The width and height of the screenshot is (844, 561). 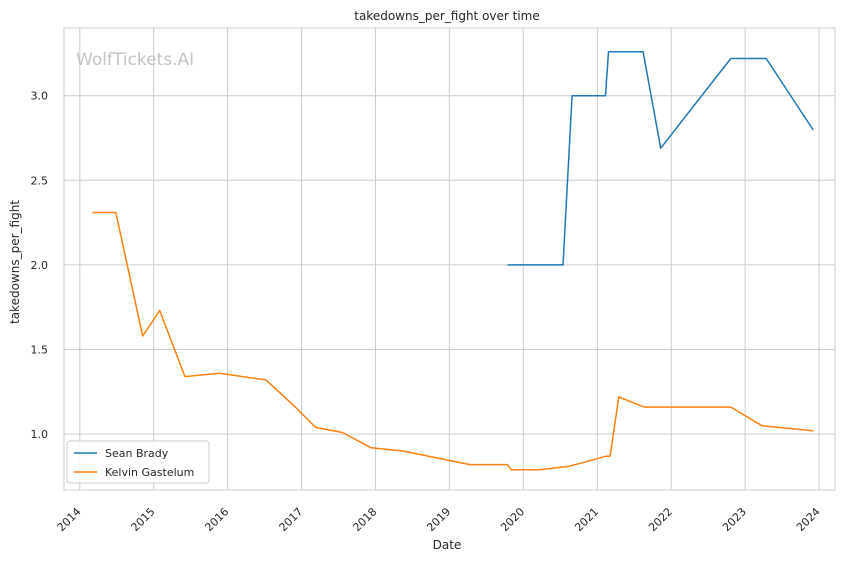 I want to click on y-tick-label: 2.5, so click(x=40, y=180).